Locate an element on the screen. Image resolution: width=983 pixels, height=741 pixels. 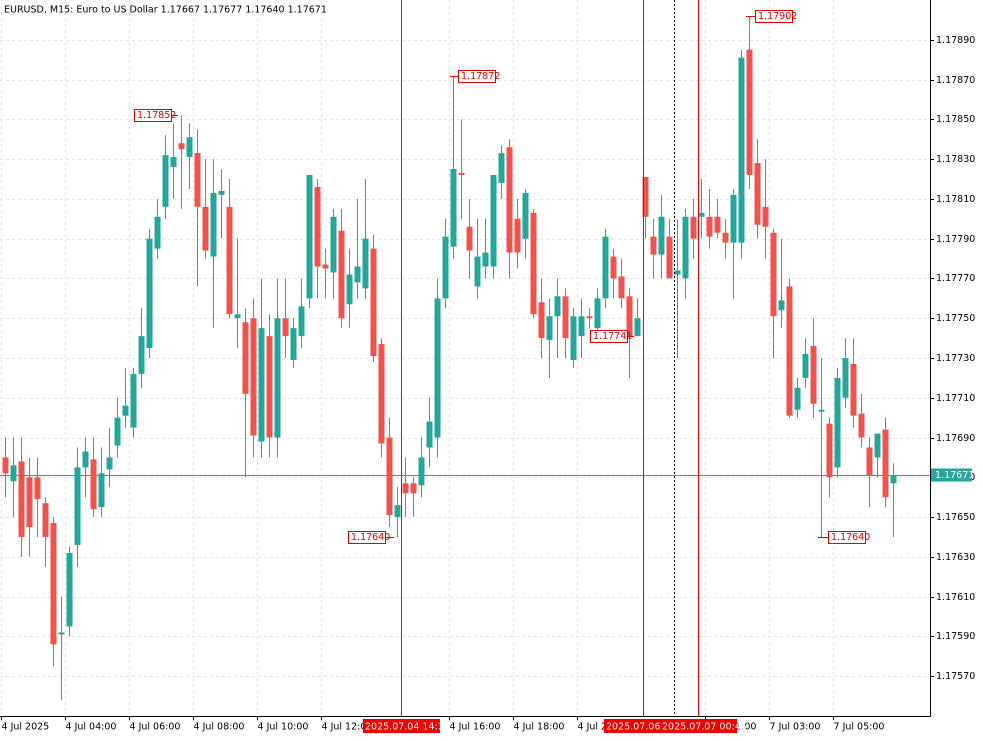
x-tick-label: 7 Jul 03:00 is located at coordinates (795, 727).